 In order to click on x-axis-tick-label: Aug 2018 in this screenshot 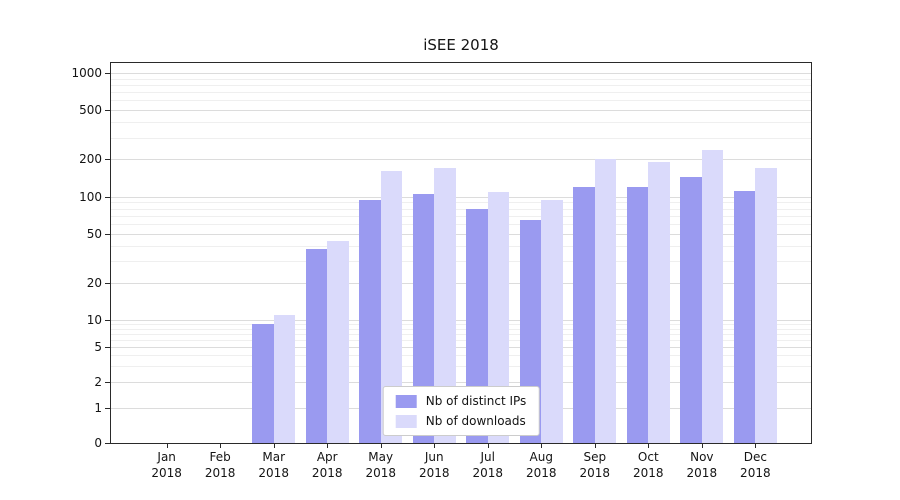, I will do `click(541, 465)`.